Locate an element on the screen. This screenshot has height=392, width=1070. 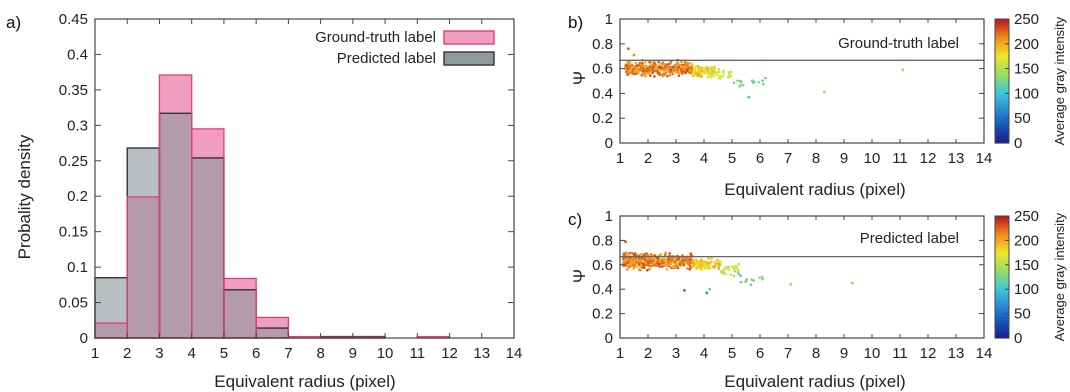
y-tick-label: 0.3 is located at coordinates (77, 125).